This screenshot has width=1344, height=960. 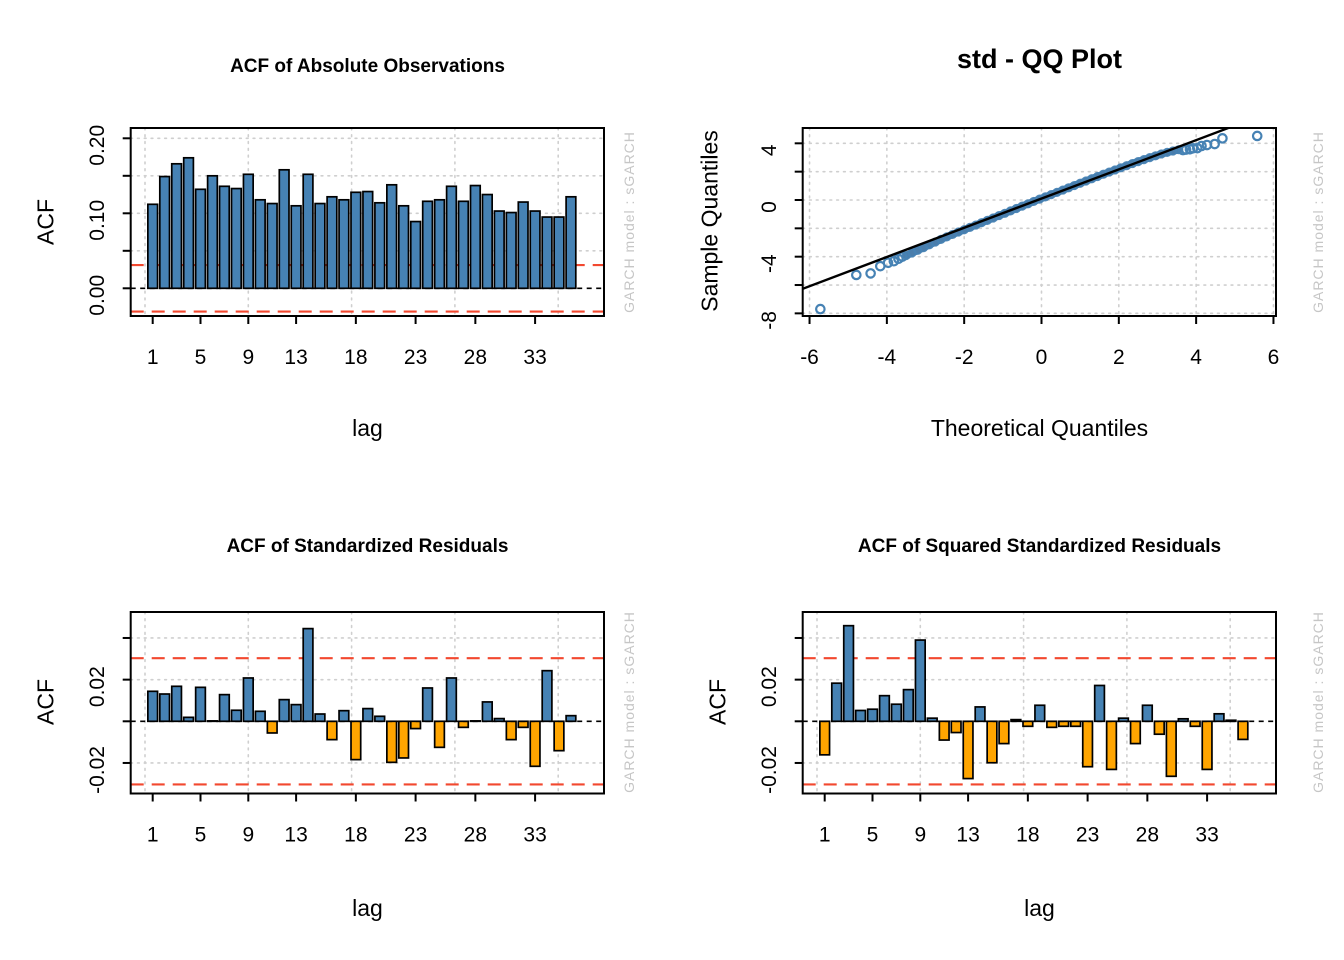 I want to click on acf-absolute-chart: 0.20 0.10 0.00 1 5 9 13 18 23 28 33, so click(x=345, y=247).